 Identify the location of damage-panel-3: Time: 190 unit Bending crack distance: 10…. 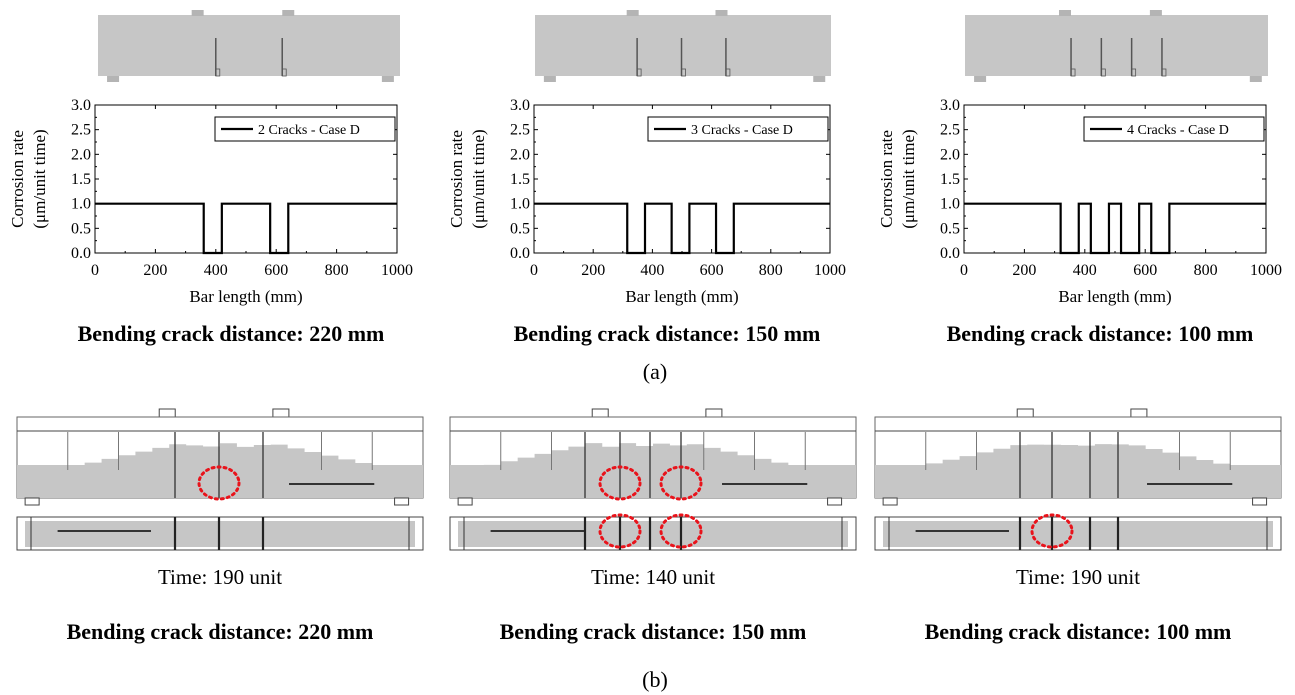
(1078, 526).